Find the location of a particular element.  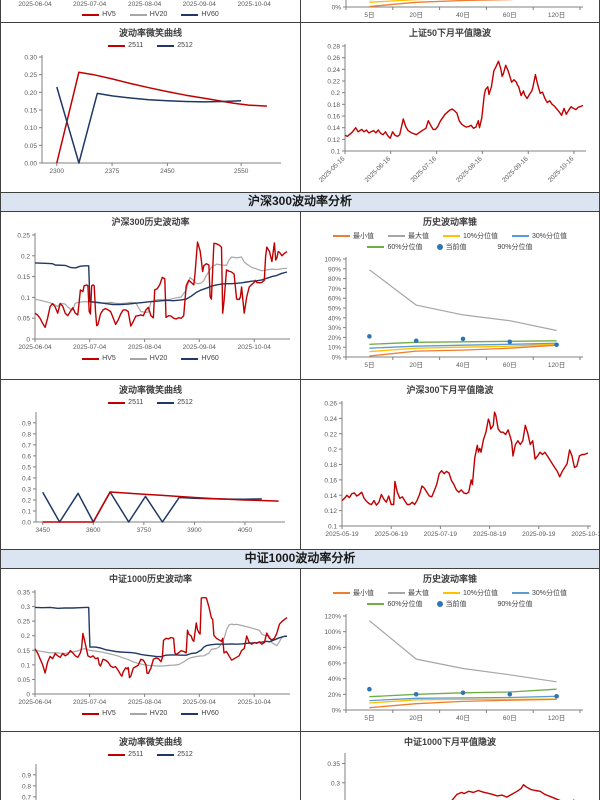

legend-item: HV60 is located at coordinates (200, 358).